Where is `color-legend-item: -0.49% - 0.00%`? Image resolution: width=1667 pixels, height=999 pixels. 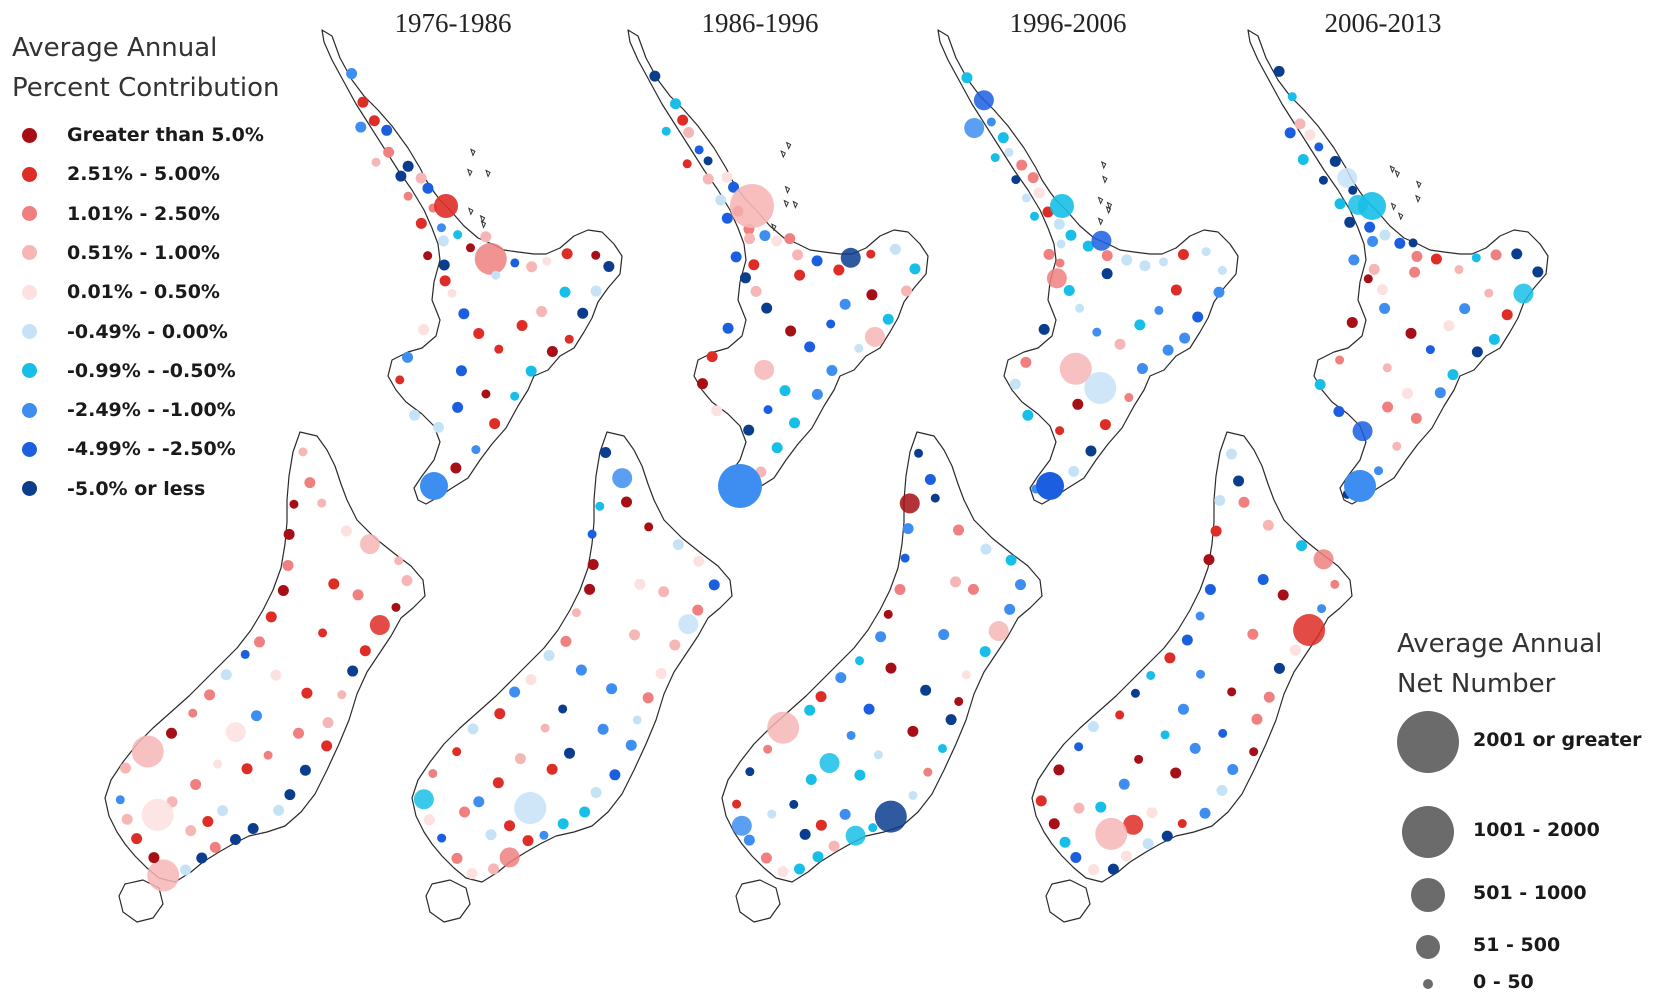 color-legend-item: -0.49% - 0.00% is located at coordinates (125, 332).